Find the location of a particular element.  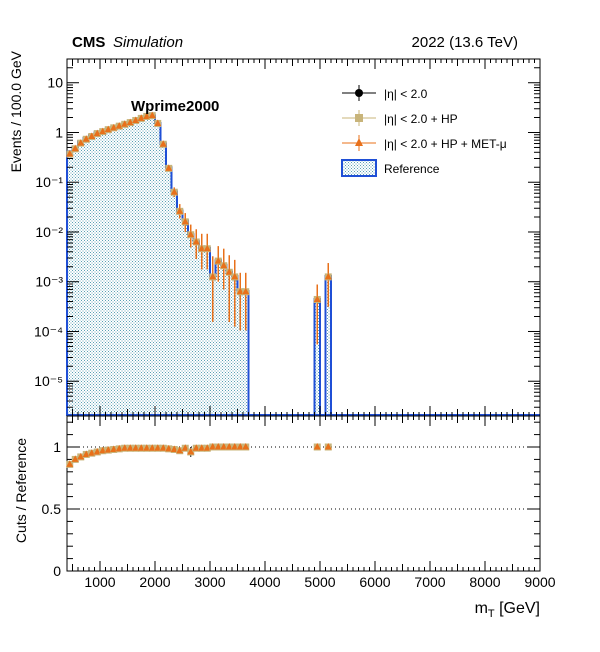

legend-label: |η| < 2.0 is located at coordinates (406, 94).